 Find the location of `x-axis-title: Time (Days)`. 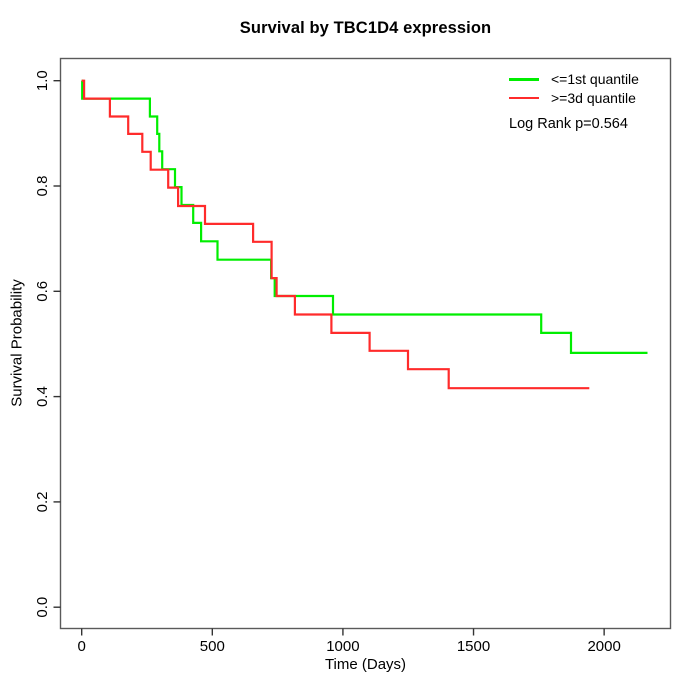

x-axis-title: Time (Days) is located at coordinates (365, 664).